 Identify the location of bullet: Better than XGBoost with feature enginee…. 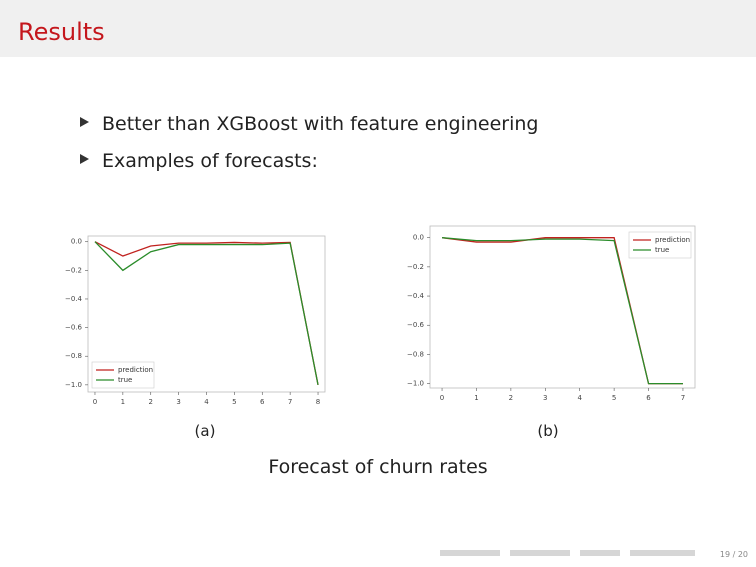
(320, 124).